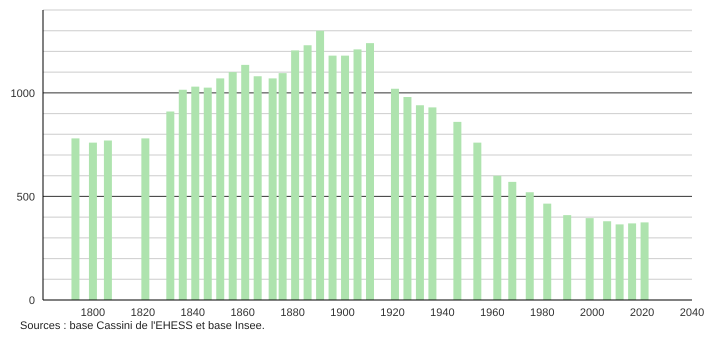 Image resolution: width=710 pixels, height=340 pixels. What do you see at coordinates (442, 312) in the screenshot?
I see `x-tick-label: 1940` at bounding box center [442, 312].